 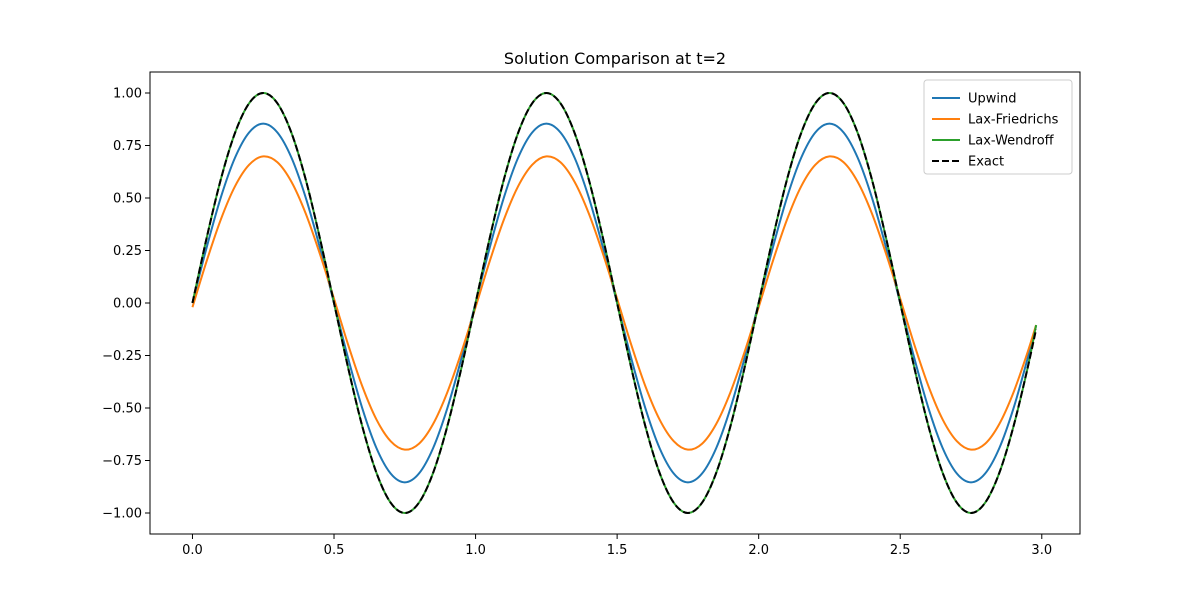 What do you see at coordinates (192, 550) in the screenshot?
I see `x-tick-label: 0.0` at bounding box center [192, 550].